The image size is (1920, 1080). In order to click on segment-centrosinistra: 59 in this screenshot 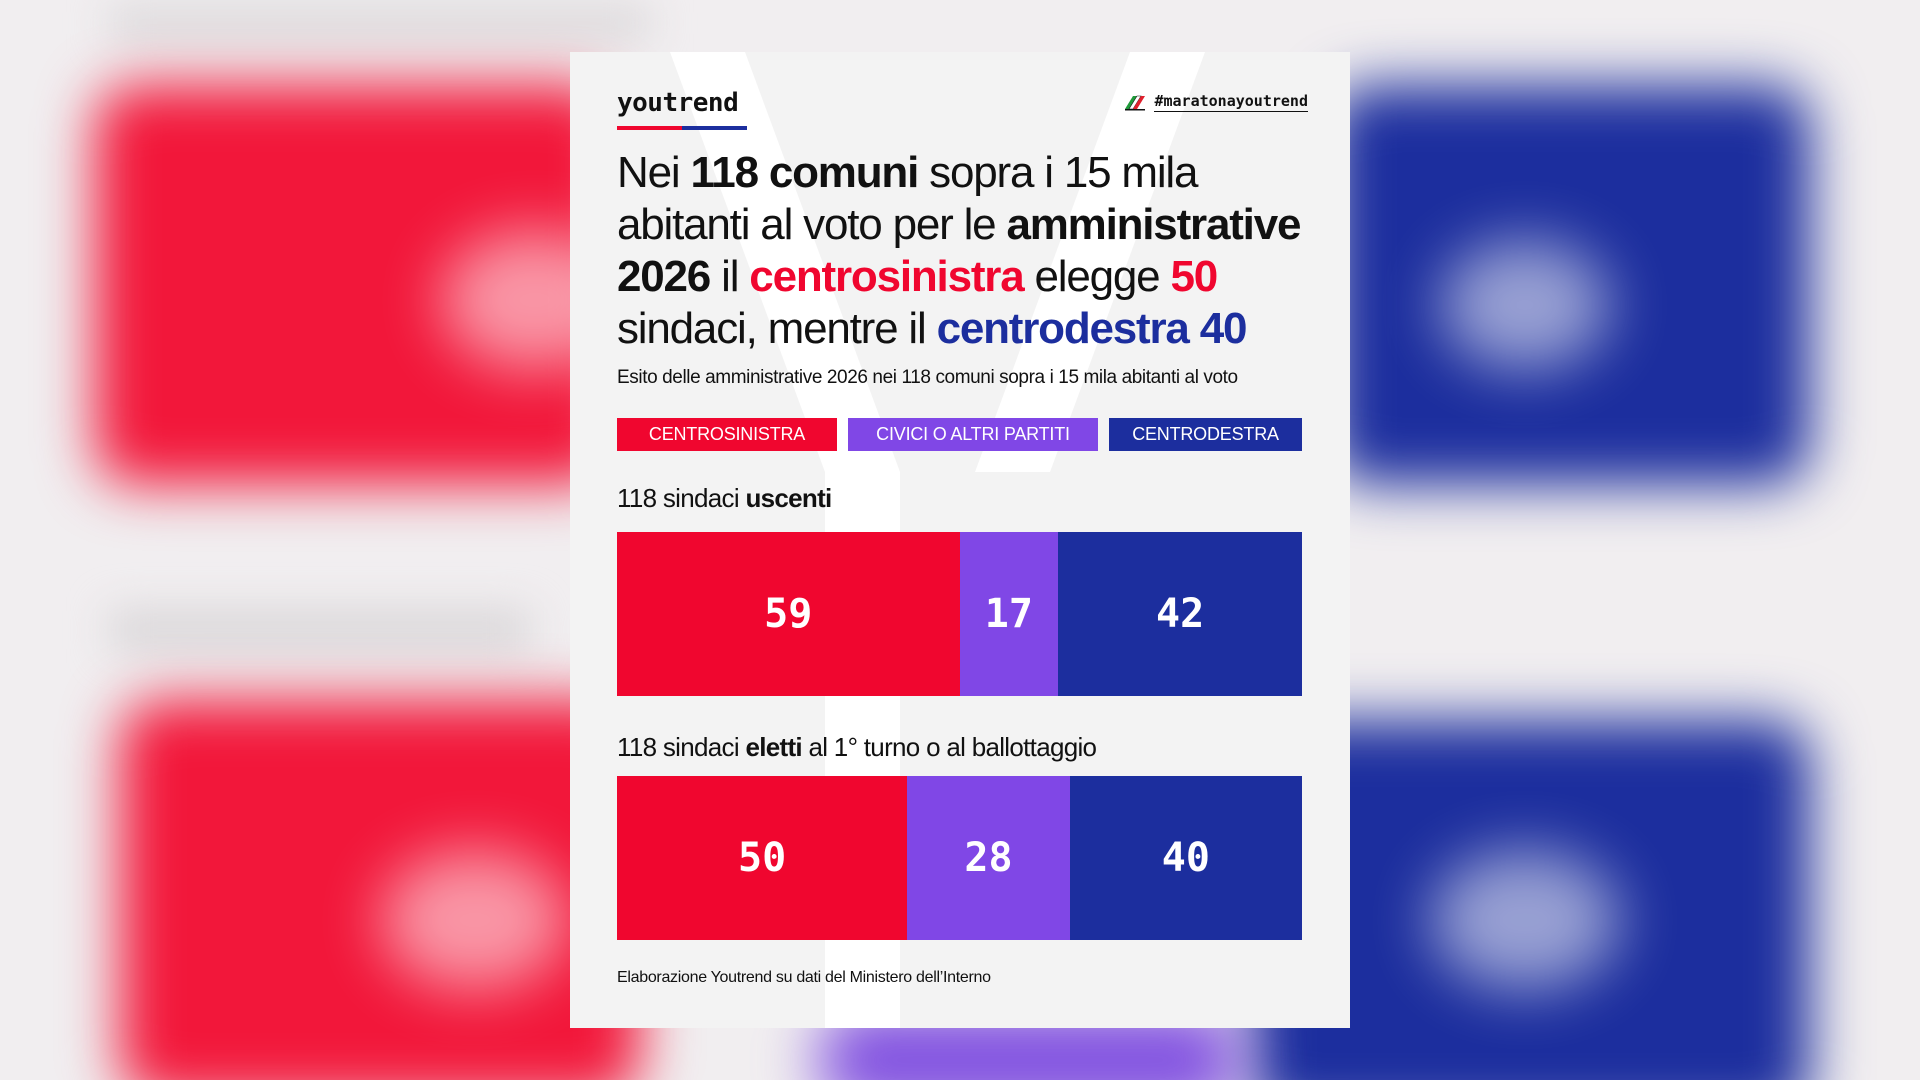, I will do `click(788, 614)`.